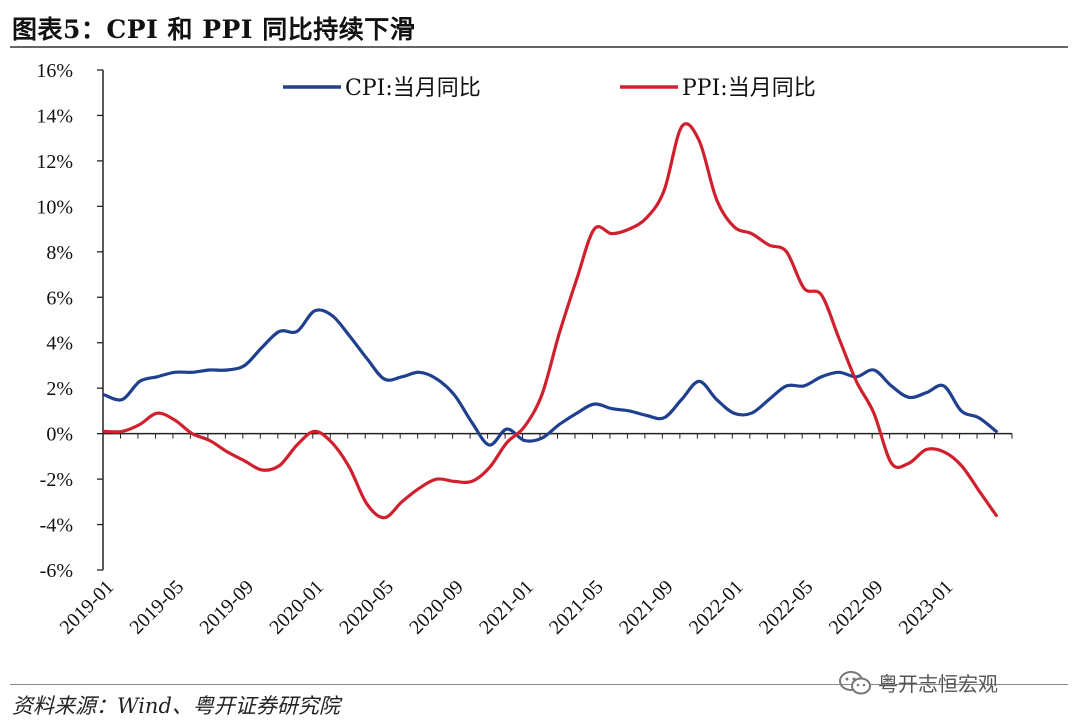 Image resolution: width=1080 pixels, height=727 pixels. What do you see at coordinates (214, 29) in the screenshot?
I see `chart-title: 图表5：CPI 和 PPI 同比持续下滑` at bounding box center [214, 29].